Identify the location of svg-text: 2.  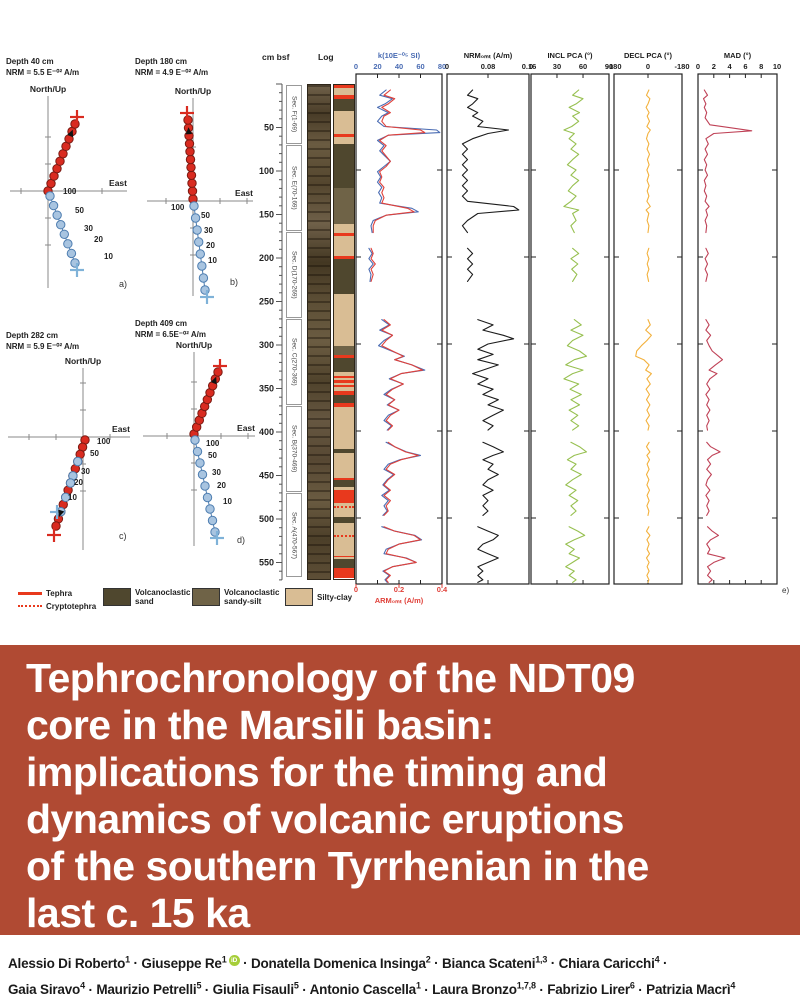
(714, 66).